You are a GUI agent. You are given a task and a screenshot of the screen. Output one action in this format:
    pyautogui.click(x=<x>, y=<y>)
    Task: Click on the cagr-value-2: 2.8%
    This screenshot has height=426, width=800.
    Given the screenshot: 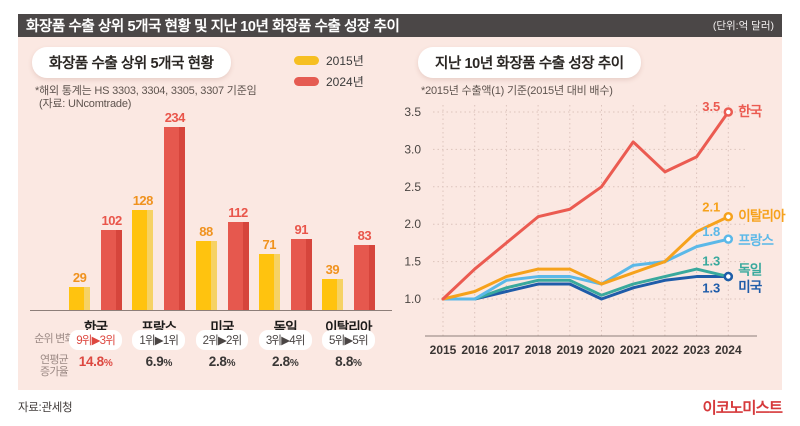 What is the action you would take?
    pyautogui.click(x=222, y=361)
    